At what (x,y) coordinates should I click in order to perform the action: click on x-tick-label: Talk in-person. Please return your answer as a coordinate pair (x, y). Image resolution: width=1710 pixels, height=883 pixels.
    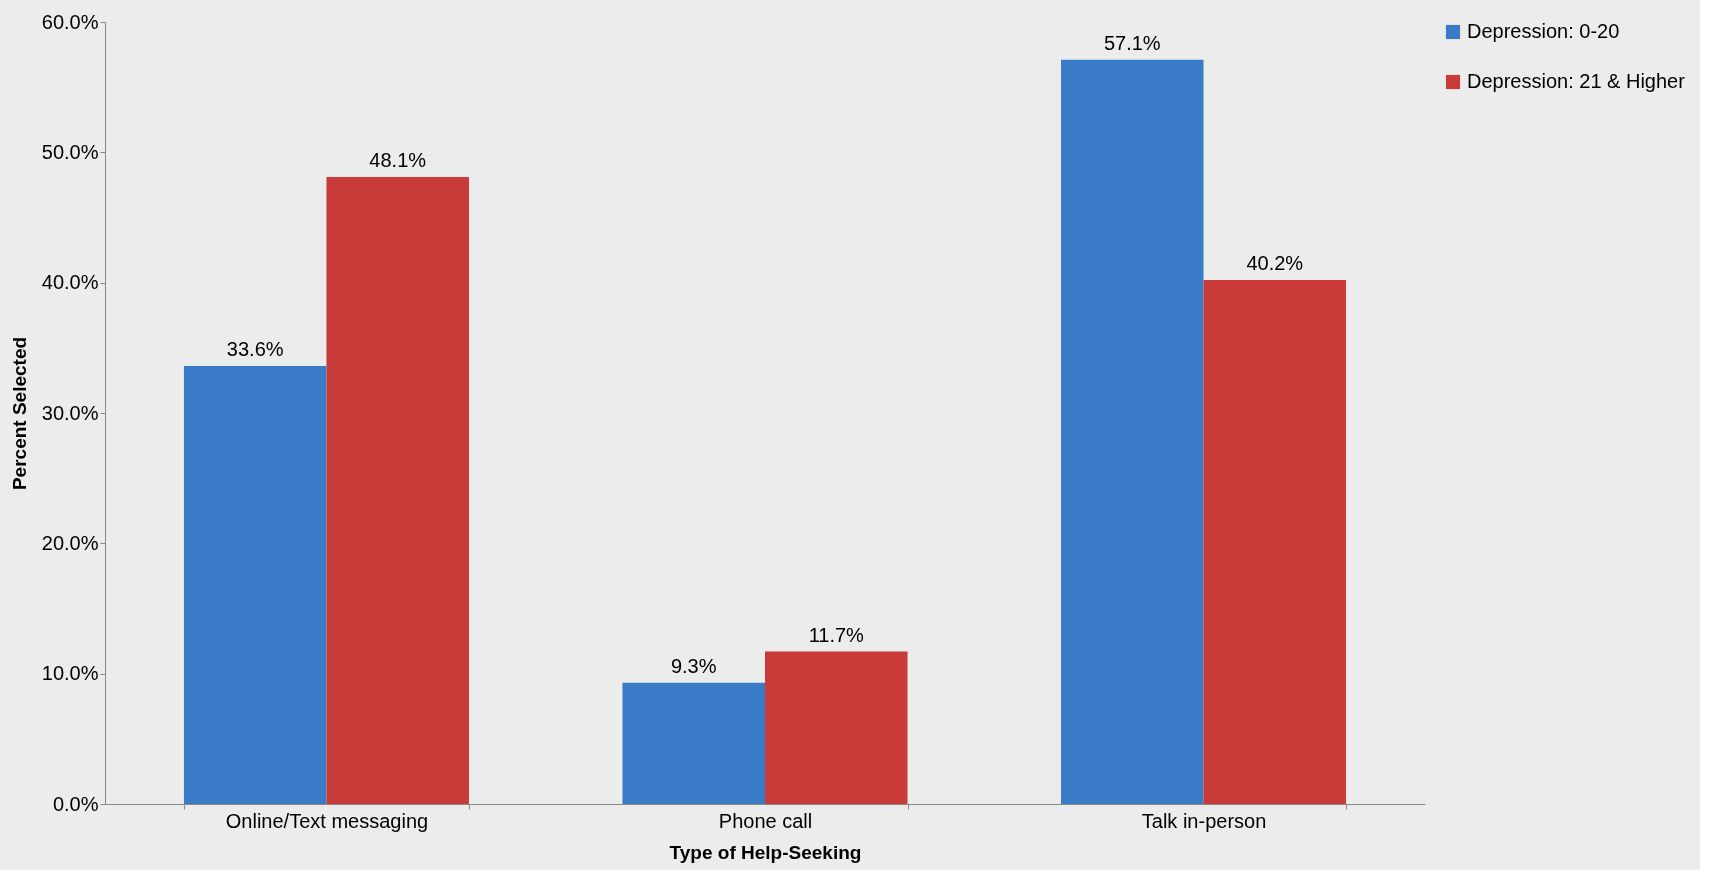
    Looking at the image, I should click on (1204, 820).